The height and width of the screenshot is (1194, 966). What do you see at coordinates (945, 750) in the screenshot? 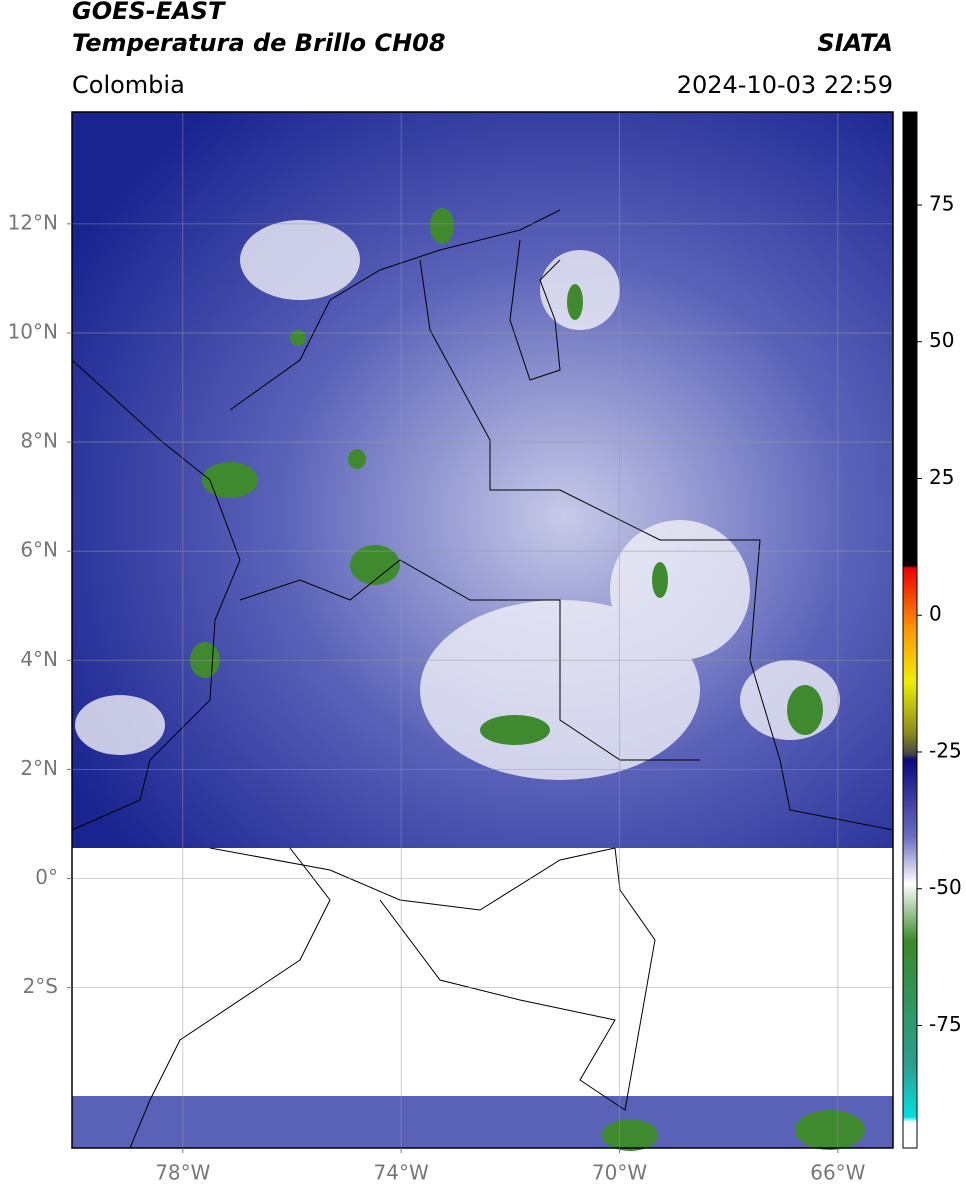
I see `colorbar-tick-label: -25` at bounding box center [945, 750].